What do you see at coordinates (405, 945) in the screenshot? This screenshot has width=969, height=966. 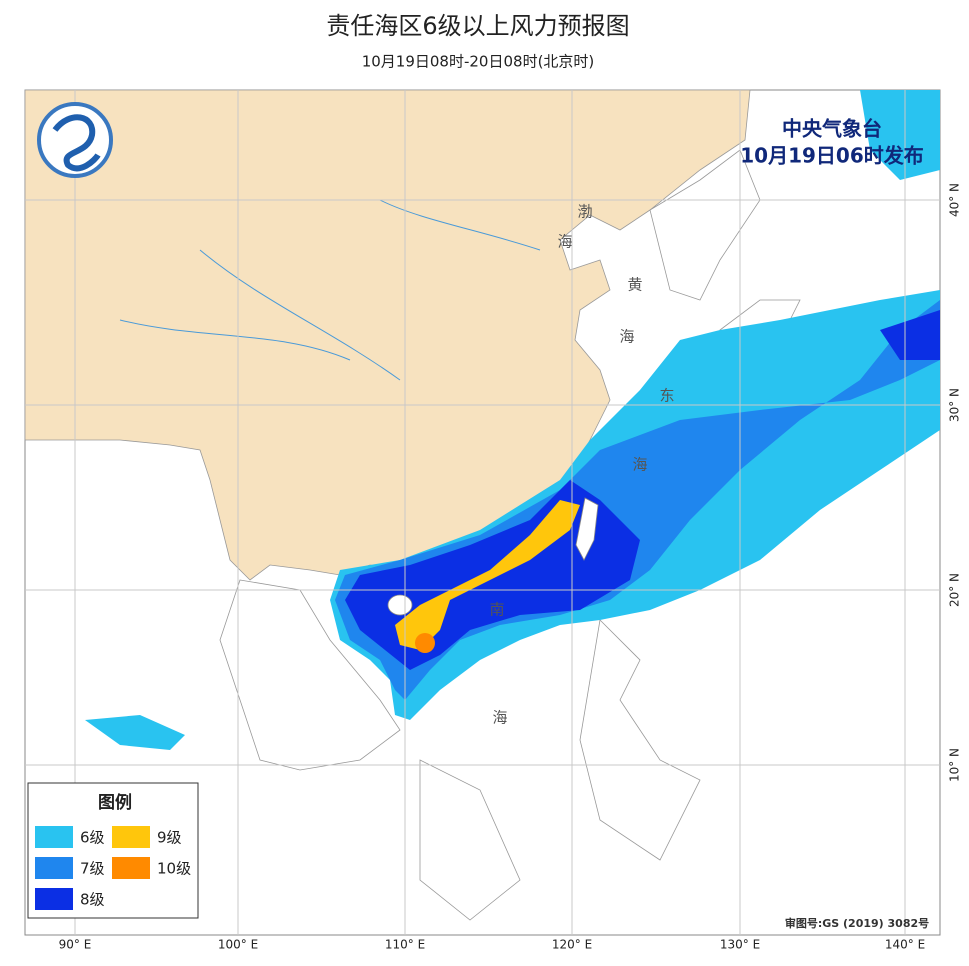 I see `lon-label: 110° E` at bounding box center [405, 945].